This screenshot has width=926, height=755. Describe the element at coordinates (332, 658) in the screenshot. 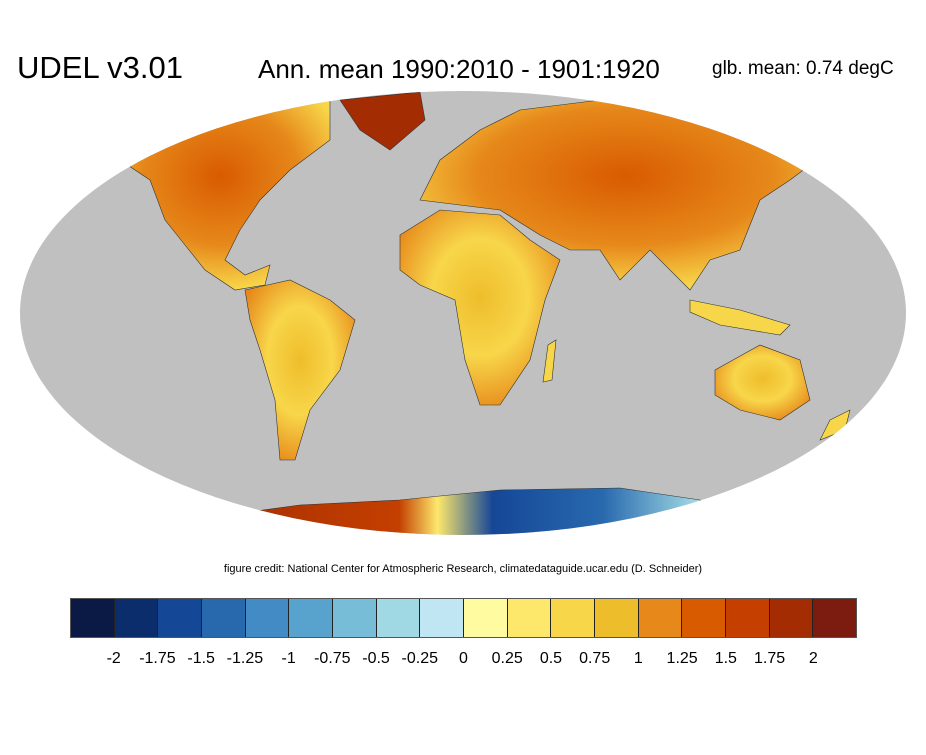

I see `colorbar-tick-label: -0.75` at that location.